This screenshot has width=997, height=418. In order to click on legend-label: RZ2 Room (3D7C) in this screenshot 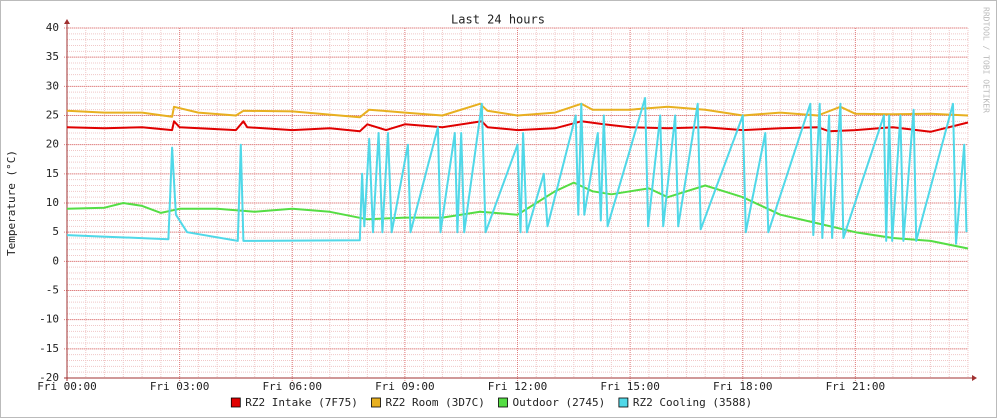, I will do `click(435, 402)`.